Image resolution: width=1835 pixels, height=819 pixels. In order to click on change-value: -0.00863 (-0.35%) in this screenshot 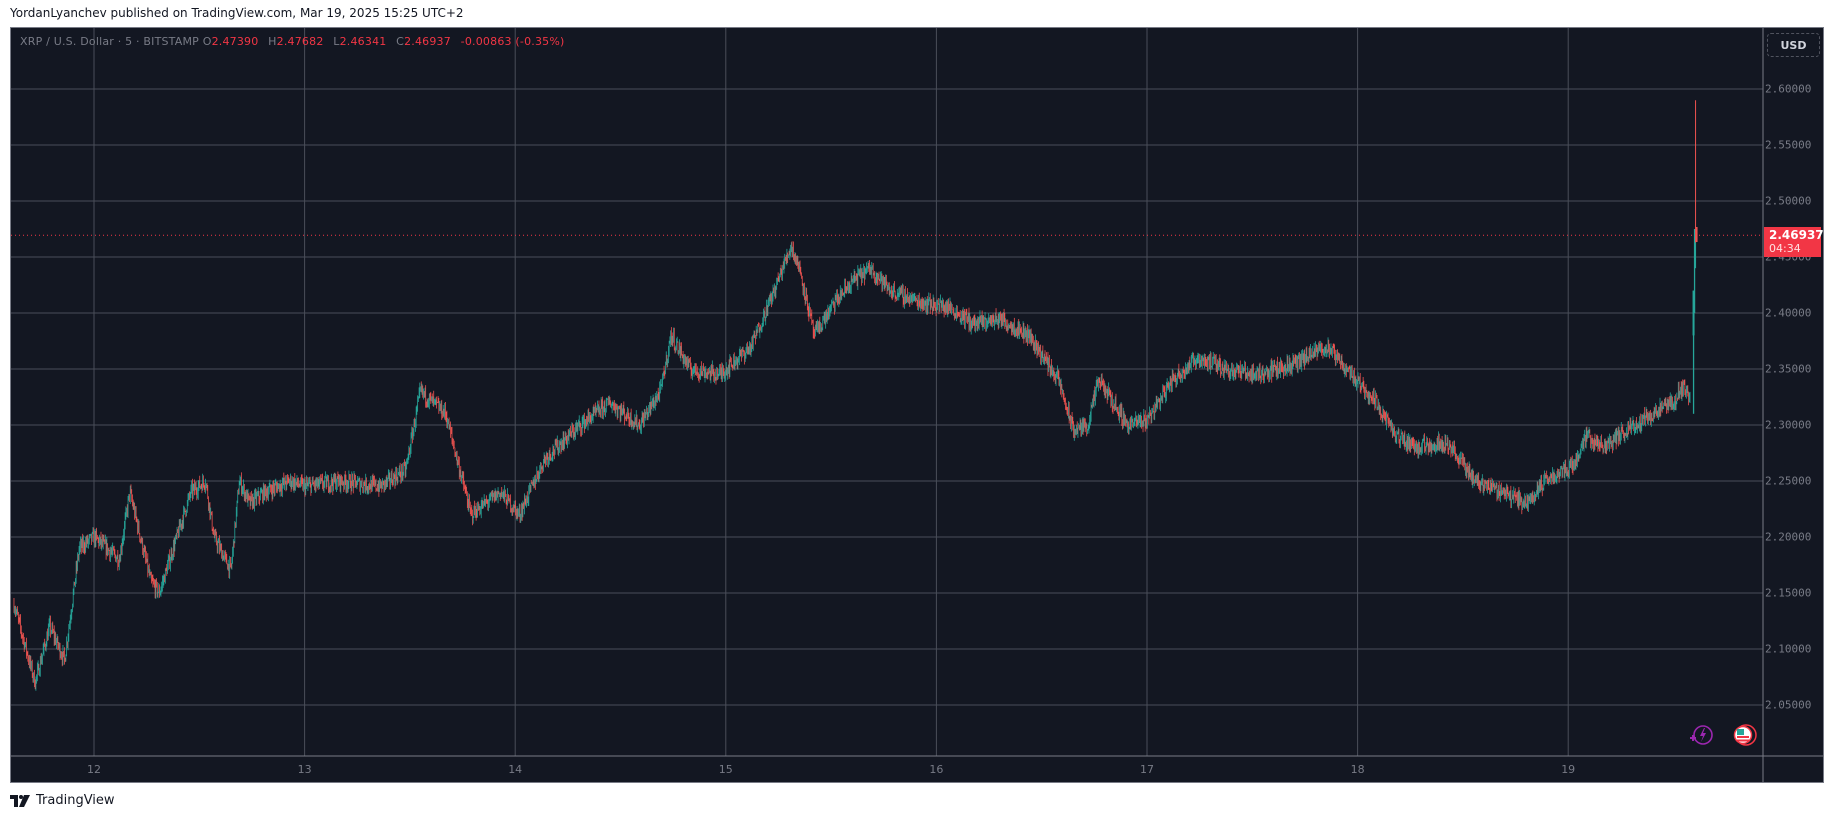, I will do `click(512, 41)`.